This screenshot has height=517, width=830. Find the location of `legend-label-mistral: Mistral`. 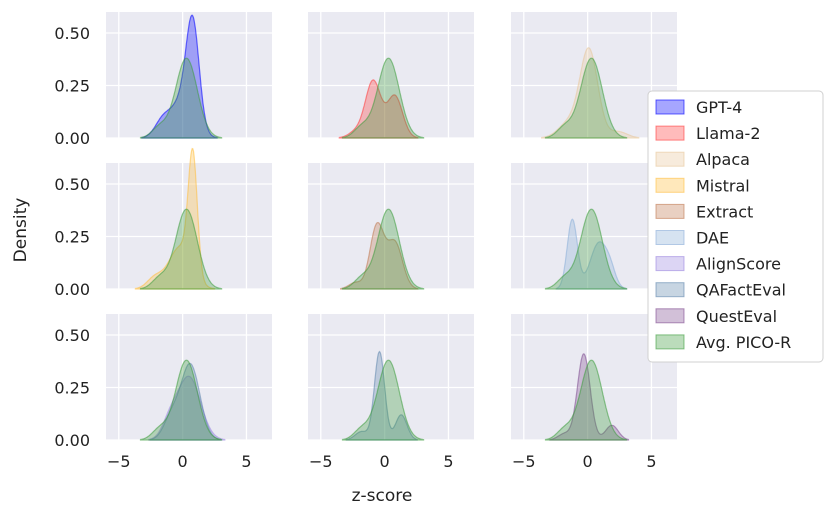

legend-label-mistral: Mistral is located at coordinates (723, 185).